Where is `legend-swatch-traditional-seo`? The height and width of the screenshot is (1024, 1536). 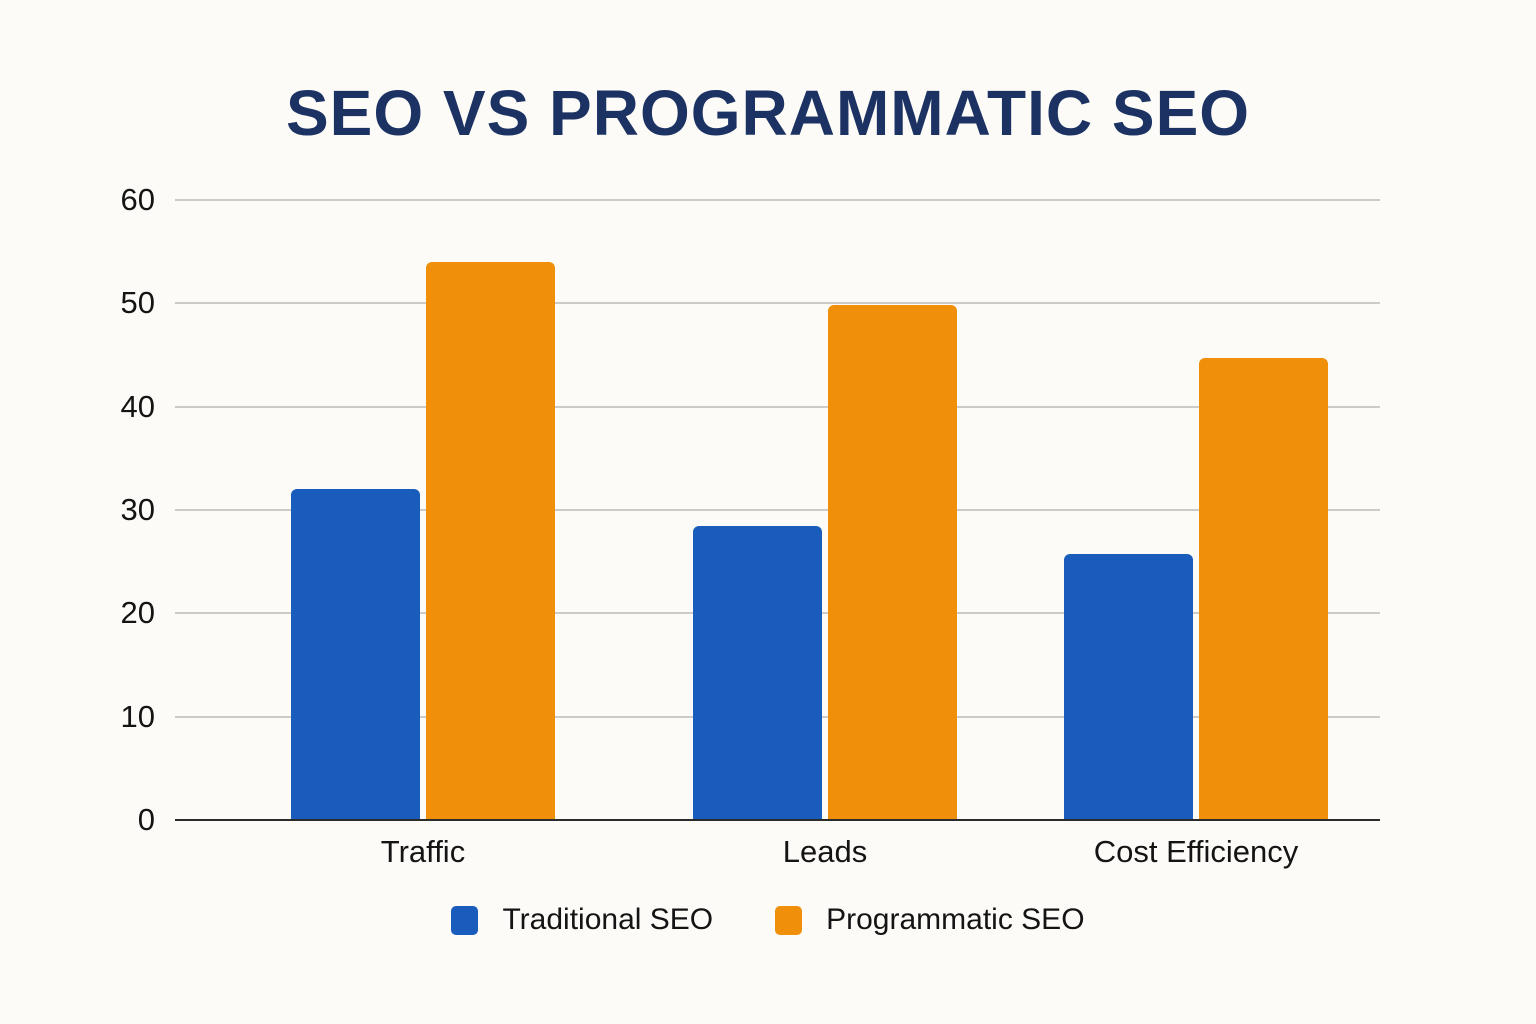 legend-swatch-traditional-seo is located at coordinates (465, 920).